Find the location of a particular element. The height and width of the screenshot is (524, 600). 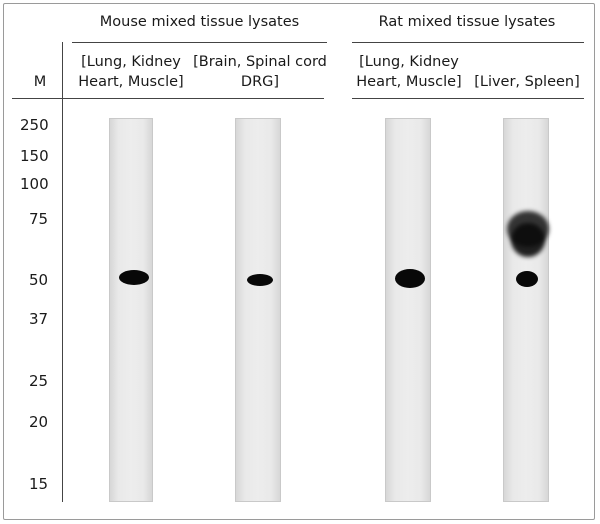

lane-3-band is located at coordinates (410, 278).